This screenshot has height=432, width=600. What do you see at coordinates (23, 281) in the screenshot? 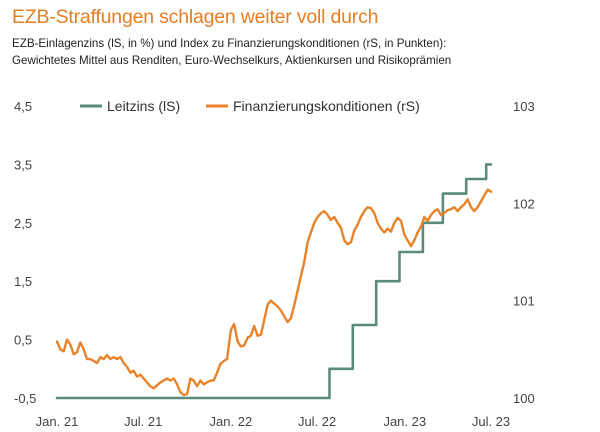
I see `y-left-tick-label: 1,5` at bounding box center [23, 281].